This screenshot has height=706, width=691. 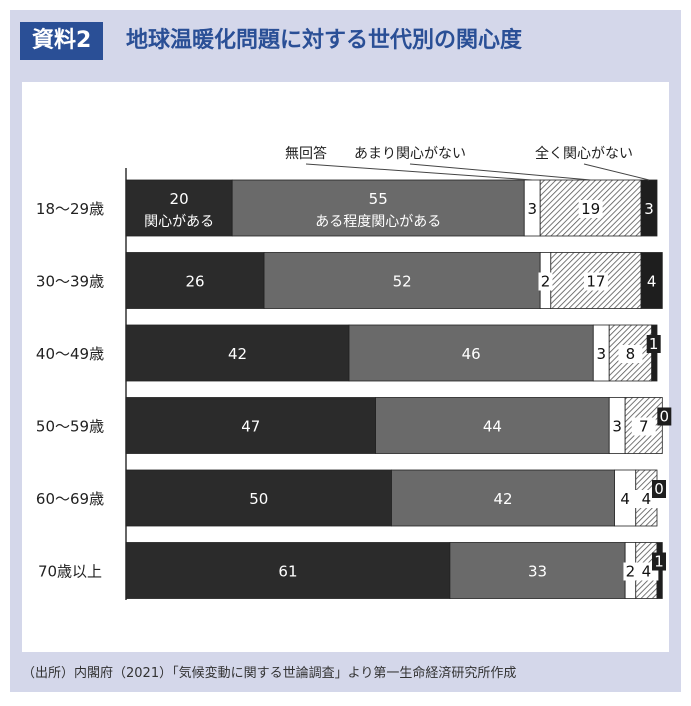 I want to click on legend-label: あまり関心がない, so click(x=410, y=154).